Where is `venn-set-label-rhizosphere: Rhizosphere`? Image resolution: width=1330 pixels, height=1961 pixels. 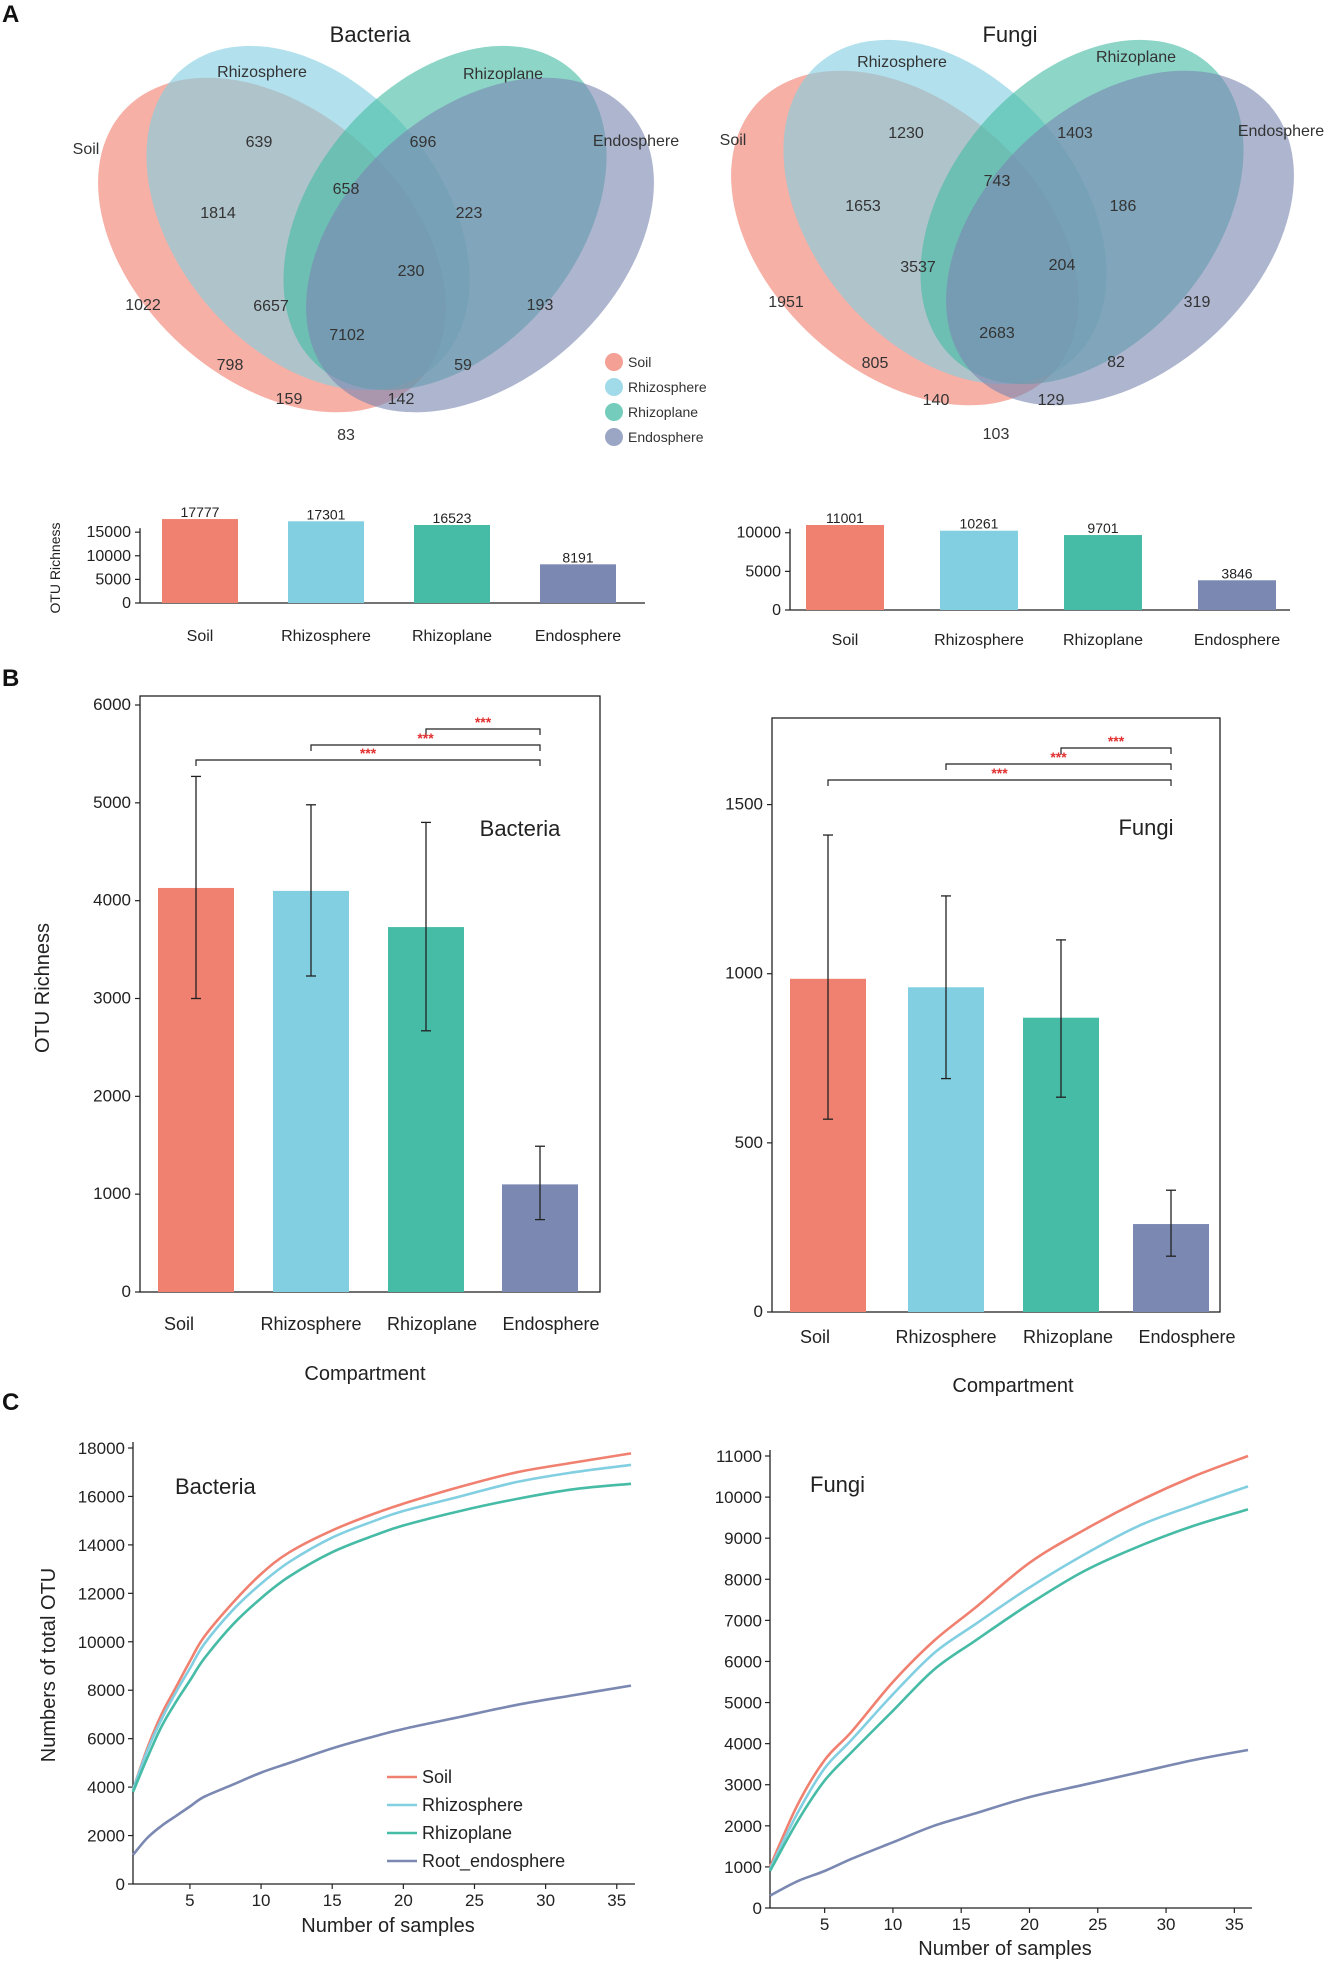
venn-set-label-rhizosphere: Rhizosphere is located at coordinates (902, 62).